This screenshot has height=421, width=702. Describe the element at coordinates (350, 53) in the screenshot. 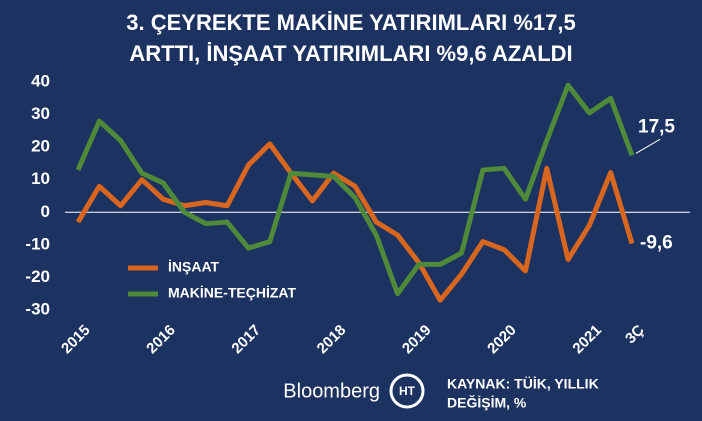

I see `chart-title: ARTTI, İNŞAAT YATIRIMLARI %9,6 AZALDI` at that location.